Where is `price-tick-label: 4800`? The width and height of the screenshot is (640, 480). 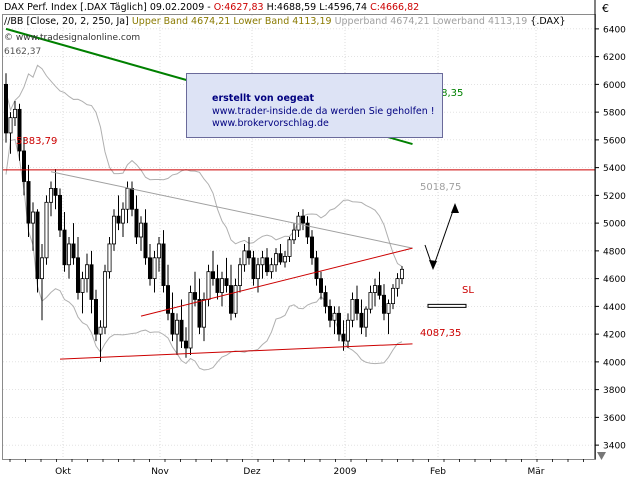 price-tick-label: 4800 is located at coordinates (614, 252).